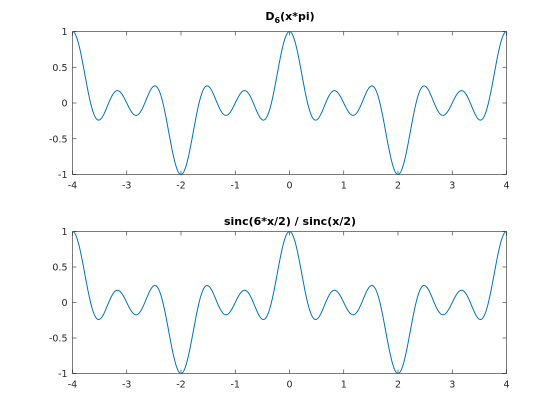 The image size is (560, 420). I want to click on plot-sinc-ratio-x-tick-label: -2, so click(180, 385).